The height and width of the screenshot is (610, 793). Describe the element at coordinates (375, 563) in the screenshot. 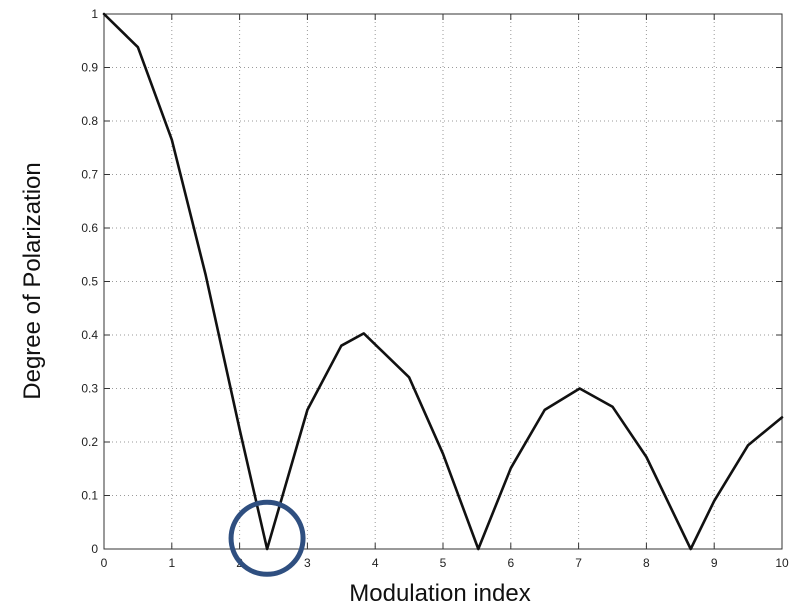

I see `x-tick-label: 4` at that location.